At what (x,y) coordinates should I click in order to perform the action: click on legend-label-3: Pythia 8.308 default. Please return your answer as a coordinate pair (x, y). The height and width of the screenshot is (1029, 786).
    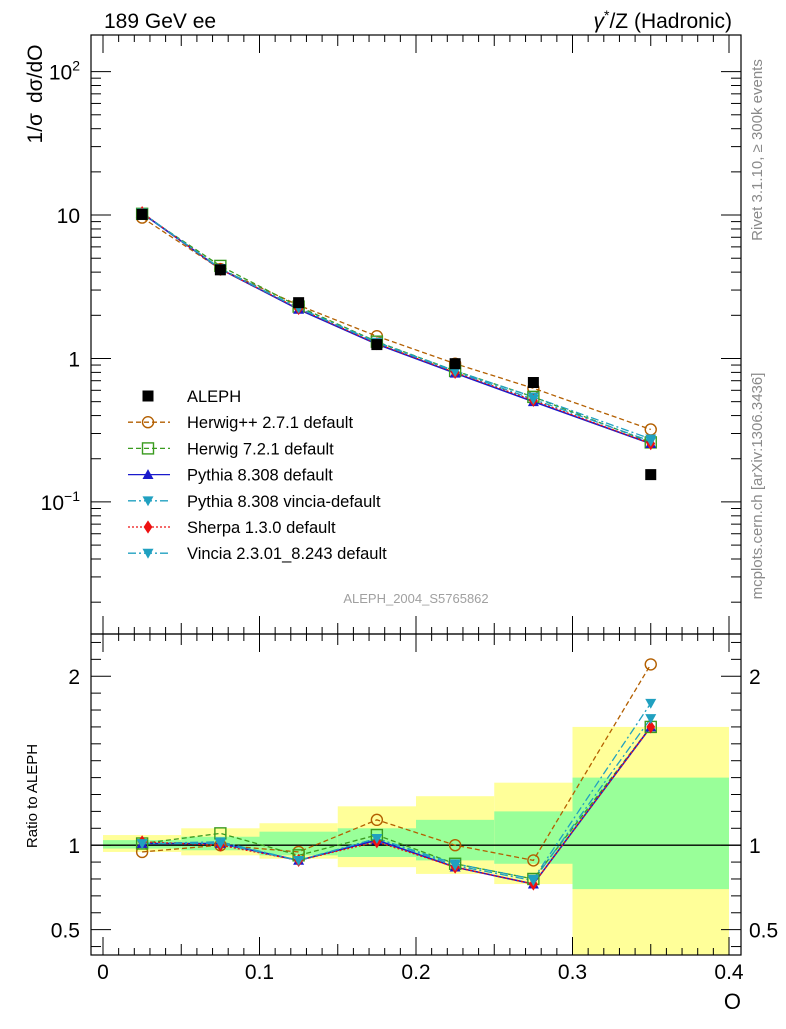
    Looking at the image, I should click on (260, 476).